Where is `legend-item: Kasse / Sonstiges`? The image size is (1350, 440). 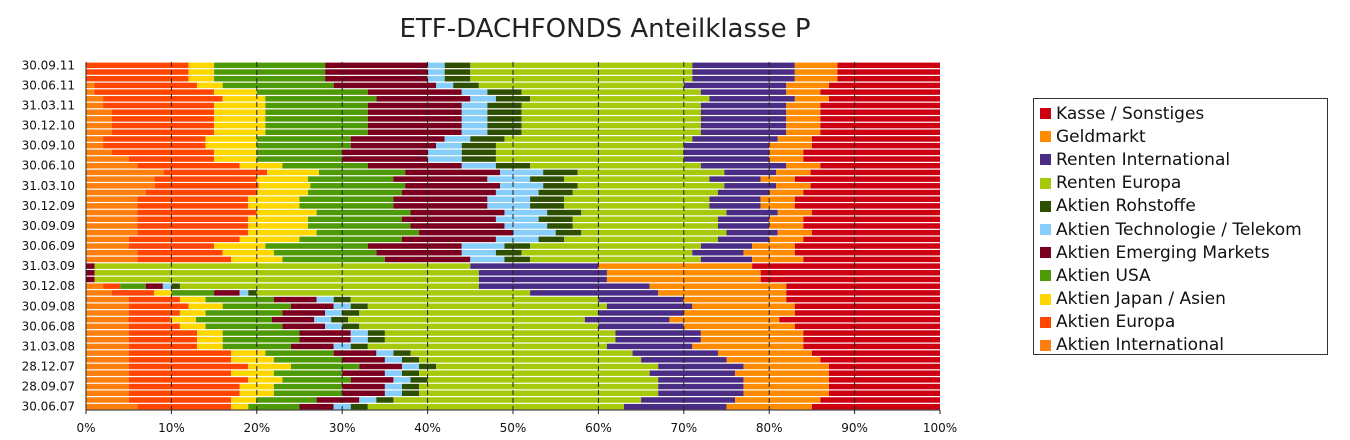
legend-item: Kasse / Sonstiges is located at coordinates (1183, 113).